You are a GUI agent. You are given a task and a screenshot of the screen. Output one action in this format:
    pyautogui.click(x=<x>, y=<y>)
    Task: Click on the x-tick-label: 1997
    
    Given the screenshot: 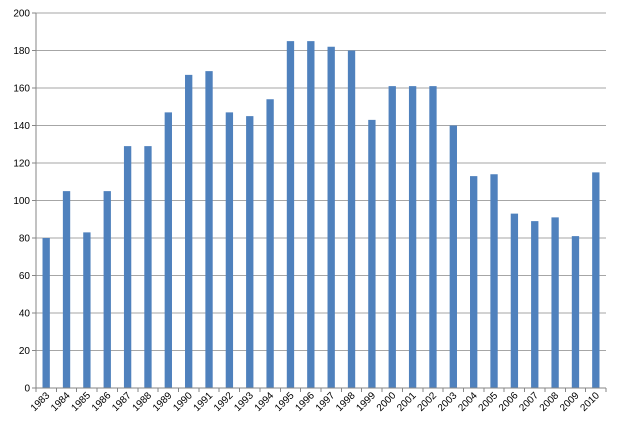 What is the action you would take?
    pyautogui.click(x=326, y=402)
    